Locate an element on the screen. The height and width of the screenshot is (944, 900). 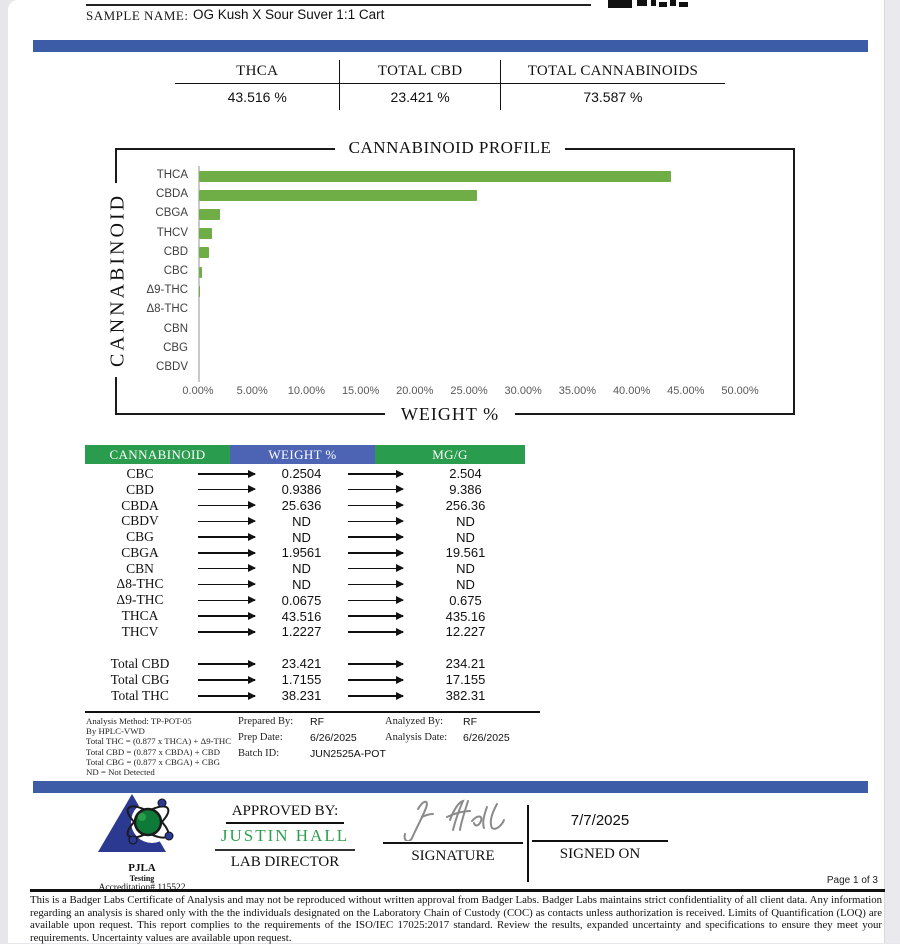
chart-category-label: Δ8-THC is located at coordinates (167, 309).